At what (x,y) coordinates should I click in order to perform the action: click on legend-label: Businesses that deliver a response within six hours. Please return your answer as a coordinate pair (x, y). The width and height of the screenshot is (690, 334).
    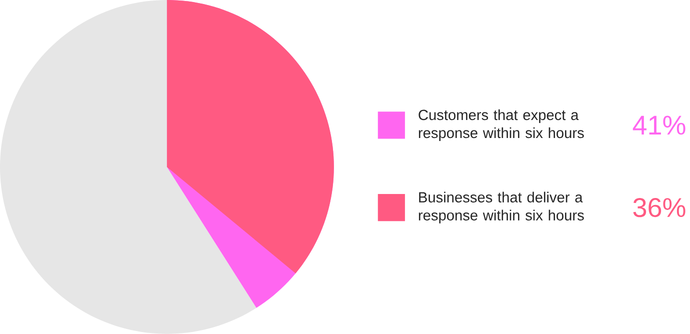
    Looking at the image, I should click on (501, 208).